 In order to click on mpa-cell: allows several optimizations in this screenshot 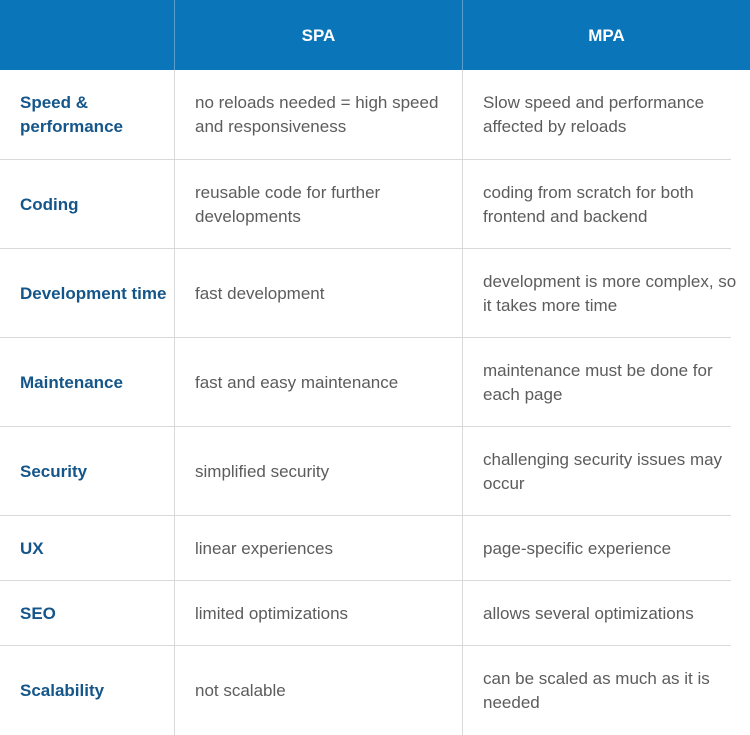, I will do `click(588, 613)`.